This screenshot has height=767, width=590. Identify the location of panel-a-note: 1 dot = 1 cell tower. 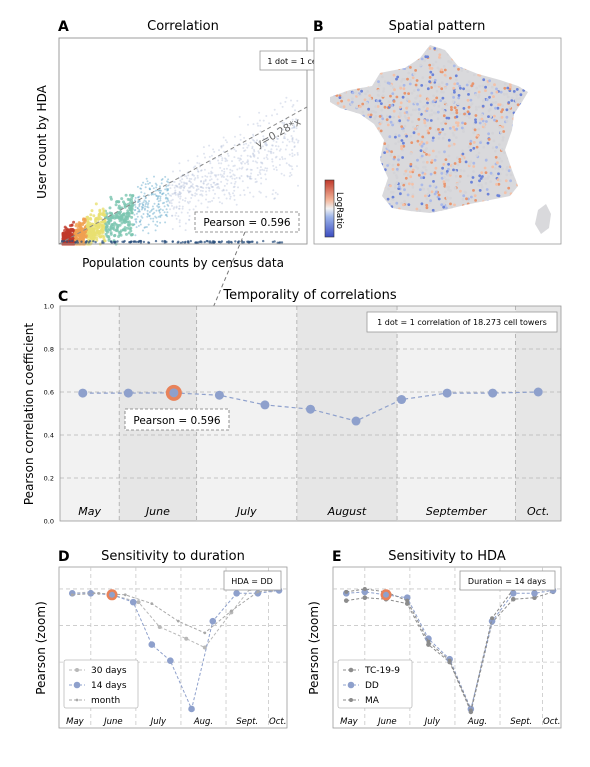
(307, 61).